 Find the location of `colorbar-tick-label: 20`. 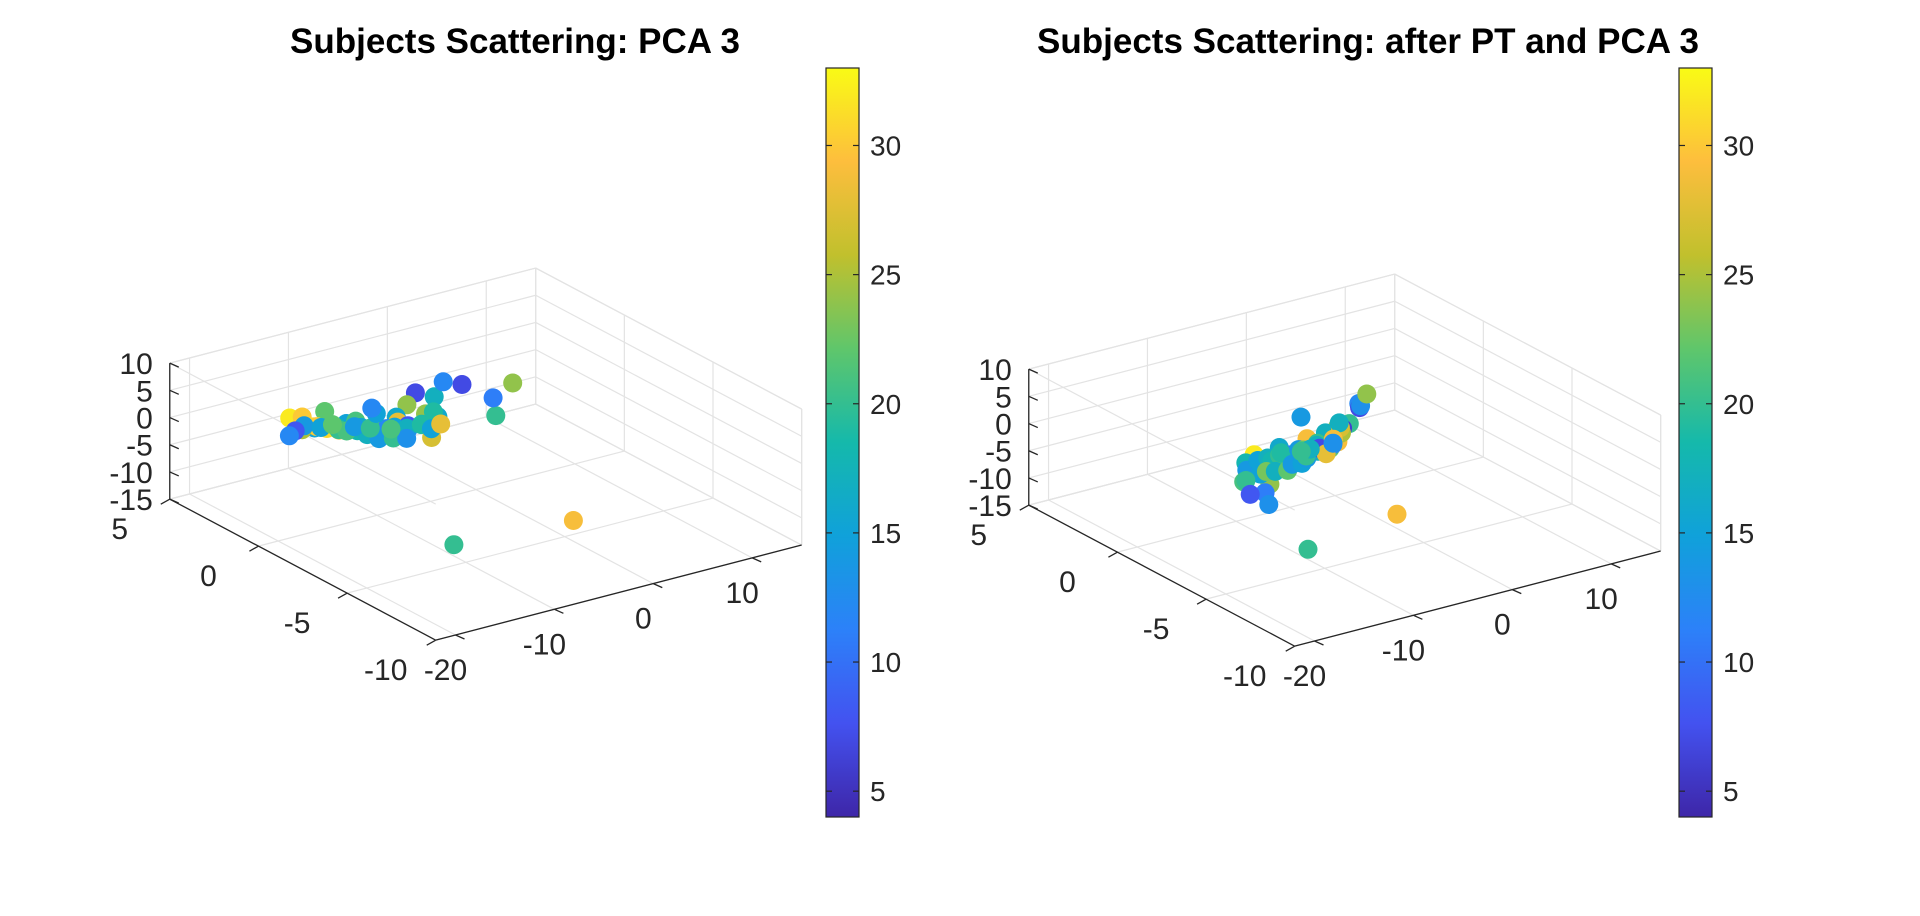

colorbar-tick-label: 20 is located at coordinates (885, 404).